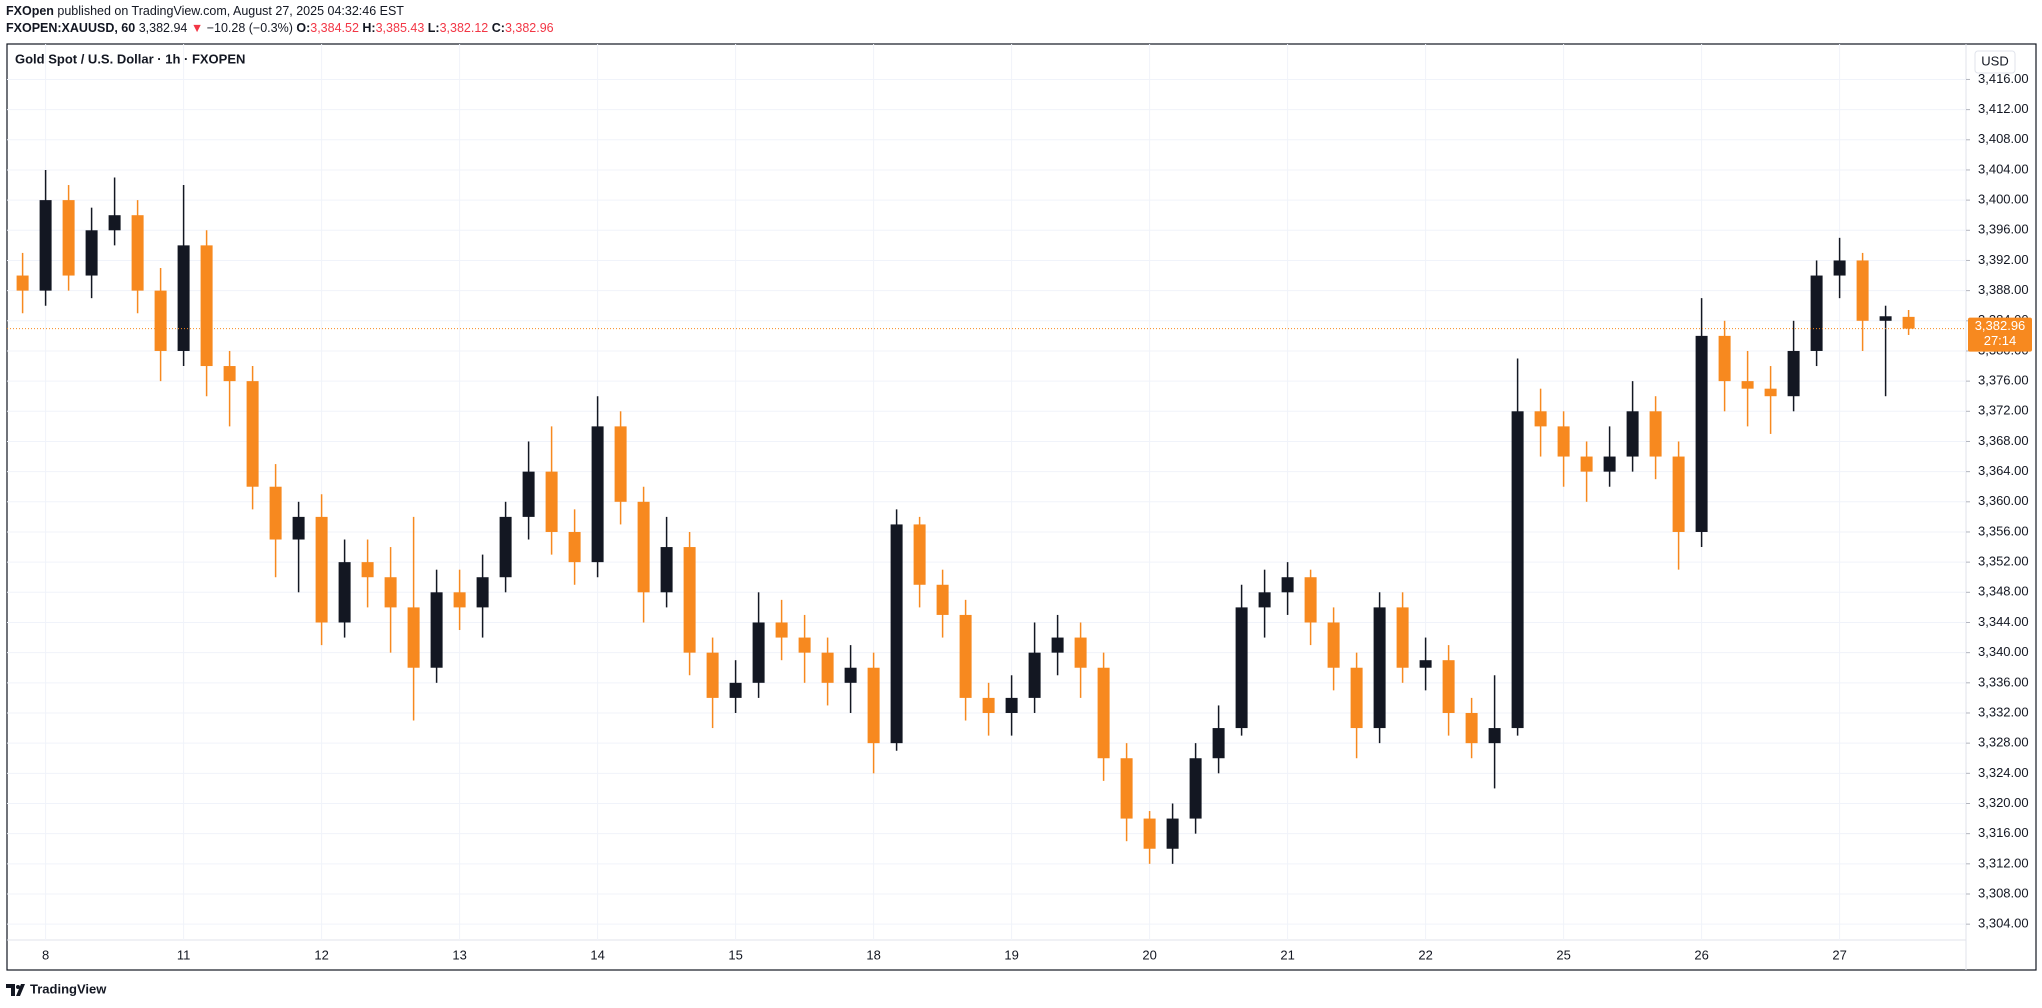 This screenshot has height=1008, width=2042. I want to click on y-tick-label: 3,308.00, so click(2003, 892).